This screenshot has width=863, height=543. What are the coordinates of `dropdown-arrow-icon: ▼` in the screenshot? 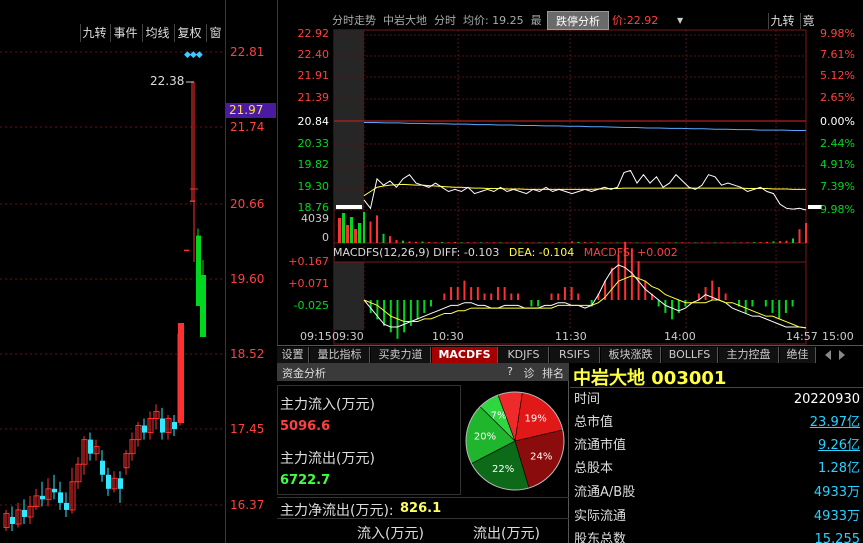 It's located at (680, 20).